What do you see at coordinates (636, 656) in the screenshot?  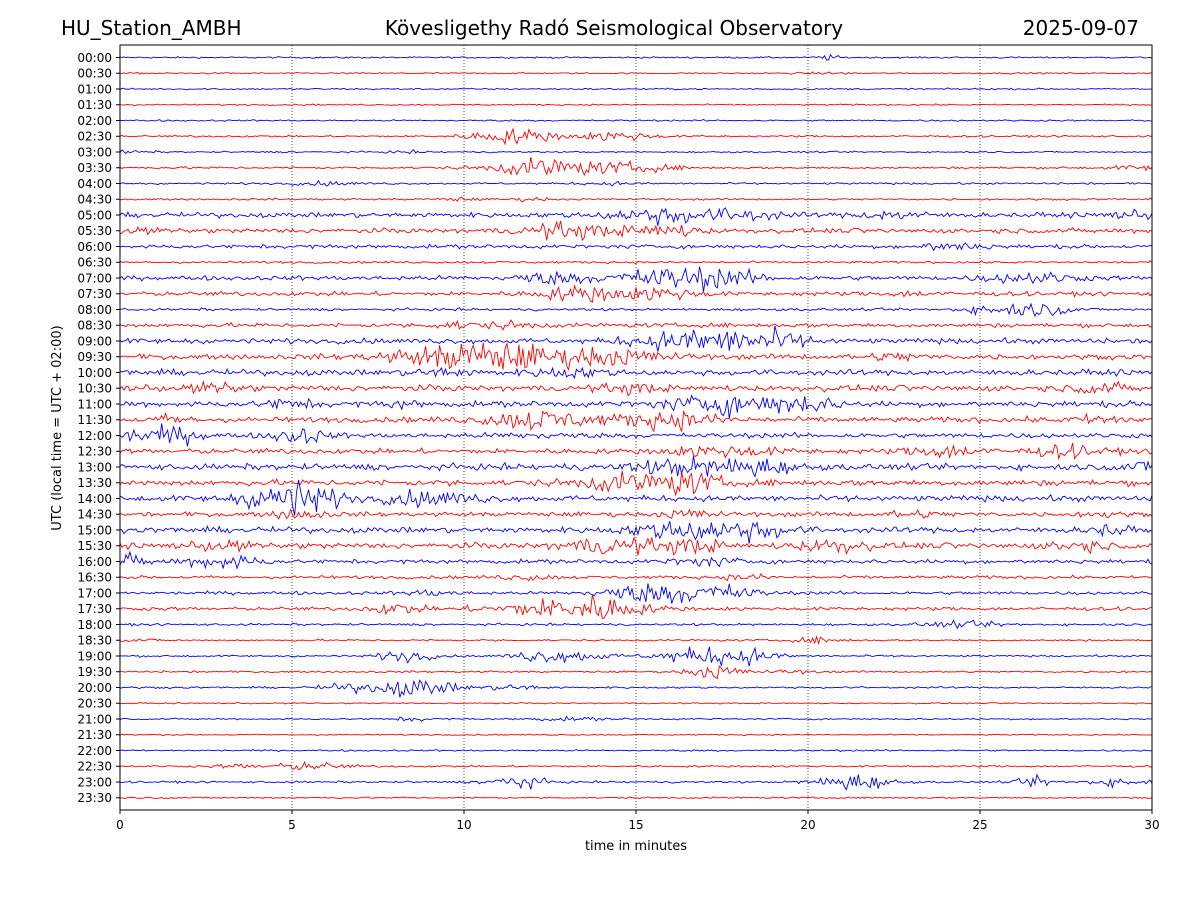 I see `trace-1900` at bounding box center [636, 656].